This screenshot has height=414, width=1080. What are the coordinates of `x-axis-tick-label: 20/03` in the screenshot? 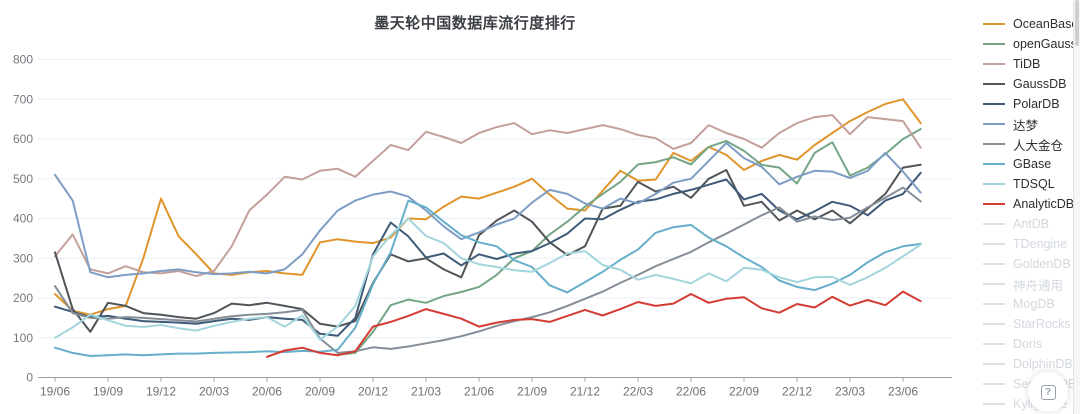 It's located at (214, 392).